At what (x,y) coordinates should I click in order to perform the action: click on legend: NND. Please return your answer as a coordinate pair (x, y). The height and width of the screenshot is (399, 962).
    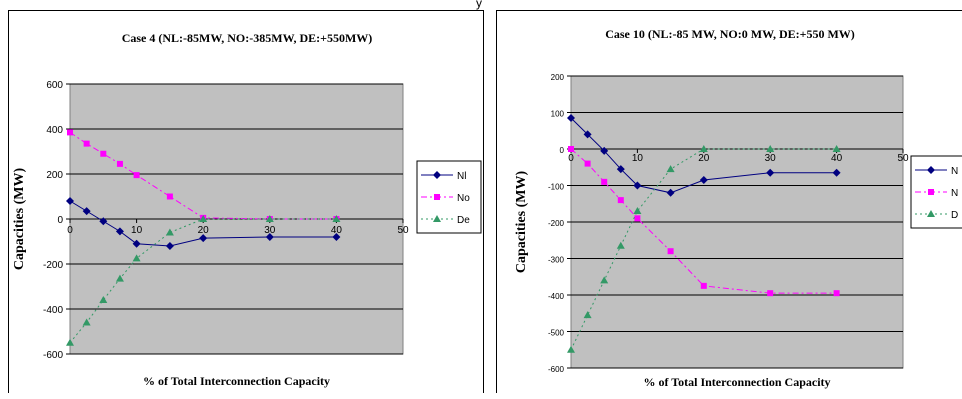
    Looking at the image, I should click on (936, 192).